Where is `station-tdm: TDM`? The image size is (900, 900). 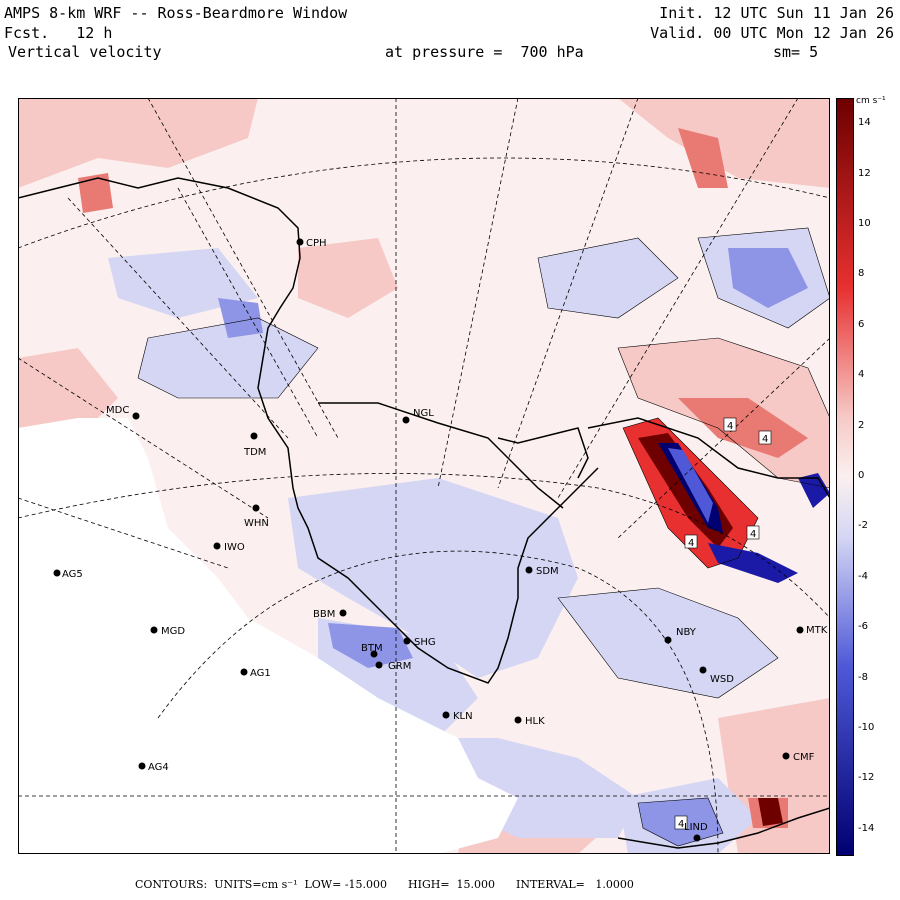 station-tdm: TDM is located at coordinates (254, 445).